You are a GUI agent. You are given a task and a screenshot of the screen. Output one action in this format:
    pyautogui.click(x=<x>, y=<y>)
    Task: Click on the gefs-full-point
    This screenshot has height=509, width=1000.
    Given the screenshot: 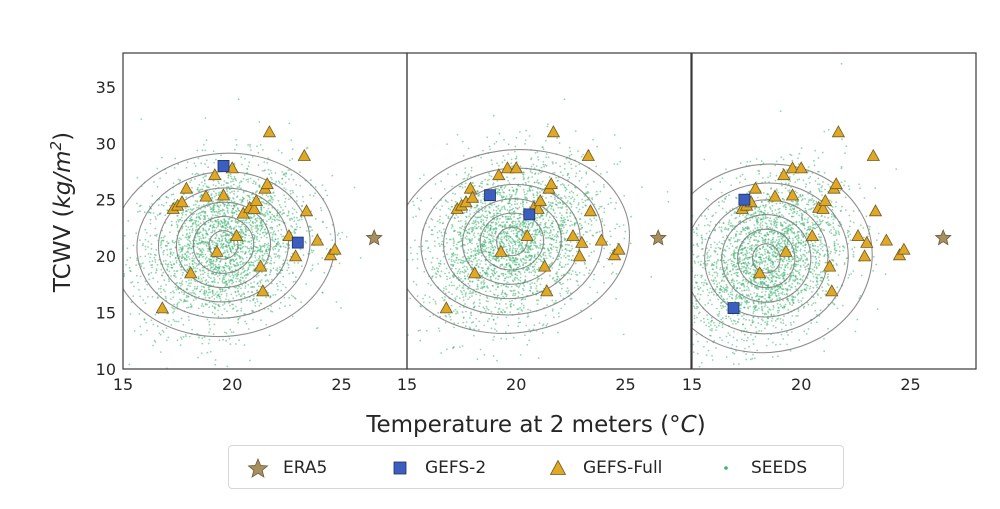 What is the action you would take?
    pyautogui.click(x=162, y=307)
    